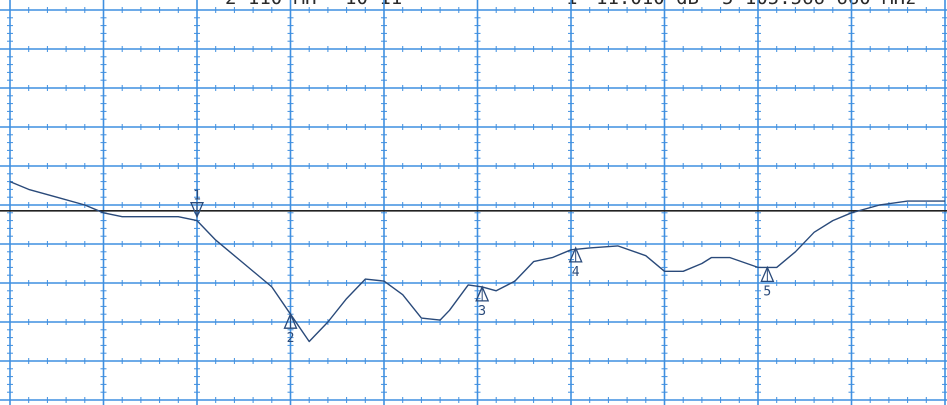 The width and height of the screenshot is (947, 405). What do you see at coordinates (819, 4) in the screenshot?
I see `header-marker-frequency: 5 105.566 660 MHz` at bounding box center [819, 4].